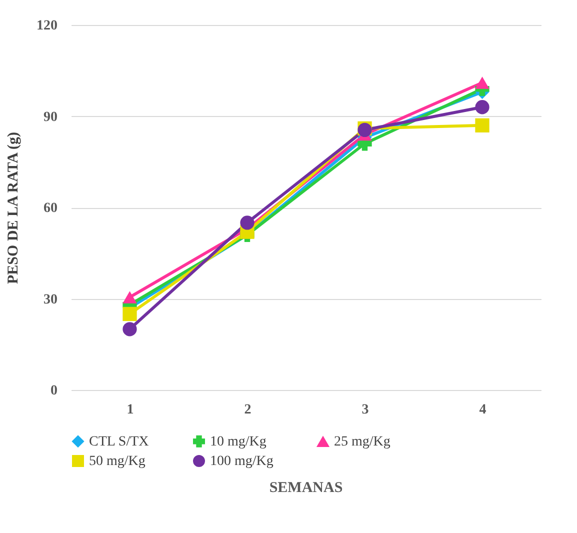  Describe the element at coordinates (54, 391) in the screenshot. I see `y-tick-label: 0` at that location.